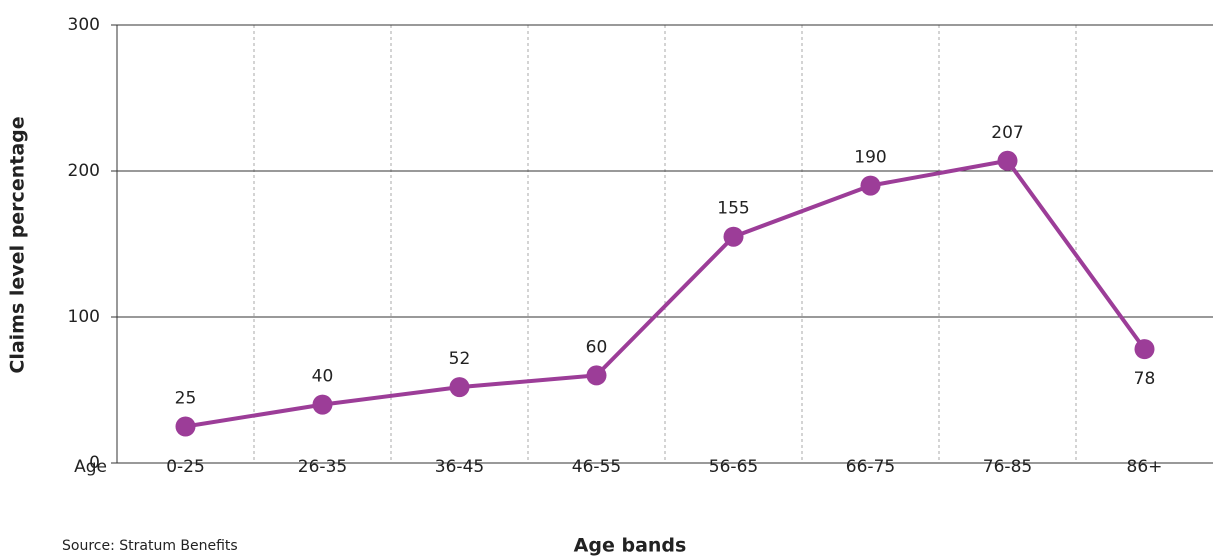 The height and width of the screenshot is (556, 1213). What do you see at coordinates (84, 317) in the screenshot?
I see `y-tick-label: 100` at bounding box center [84, 317].